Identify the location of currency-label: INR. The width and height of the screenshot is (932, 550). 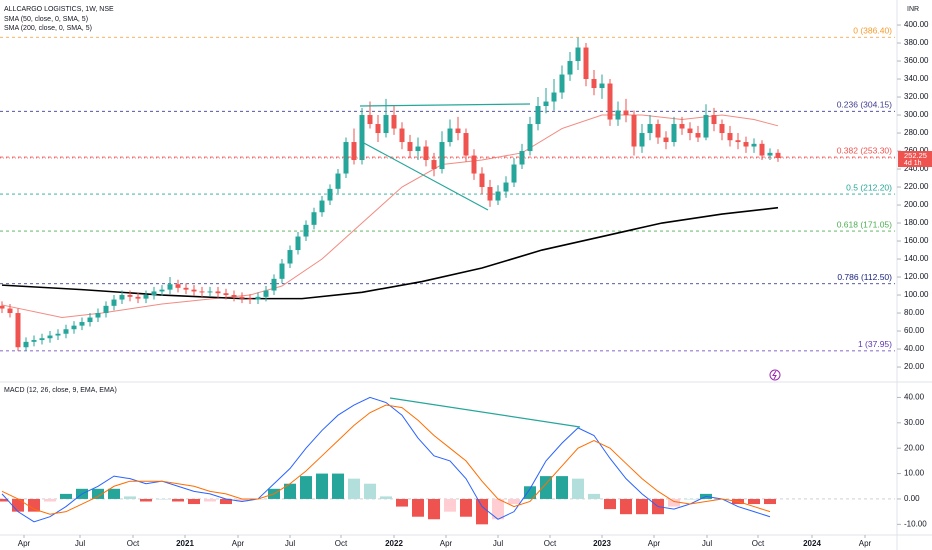
(913, 9).